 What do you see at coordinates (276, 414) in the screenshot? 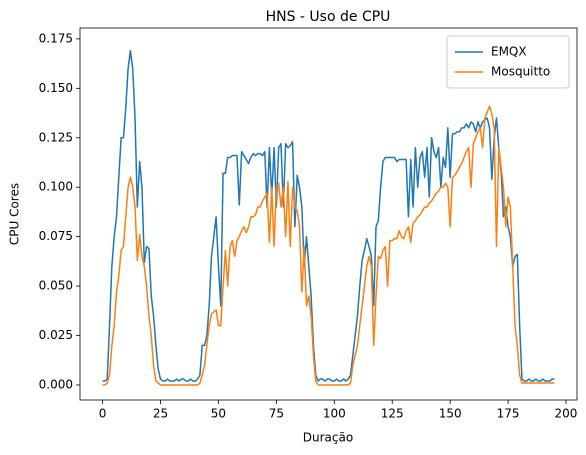
I see `x-tick-label: 75` at bounding box center [276, 414].